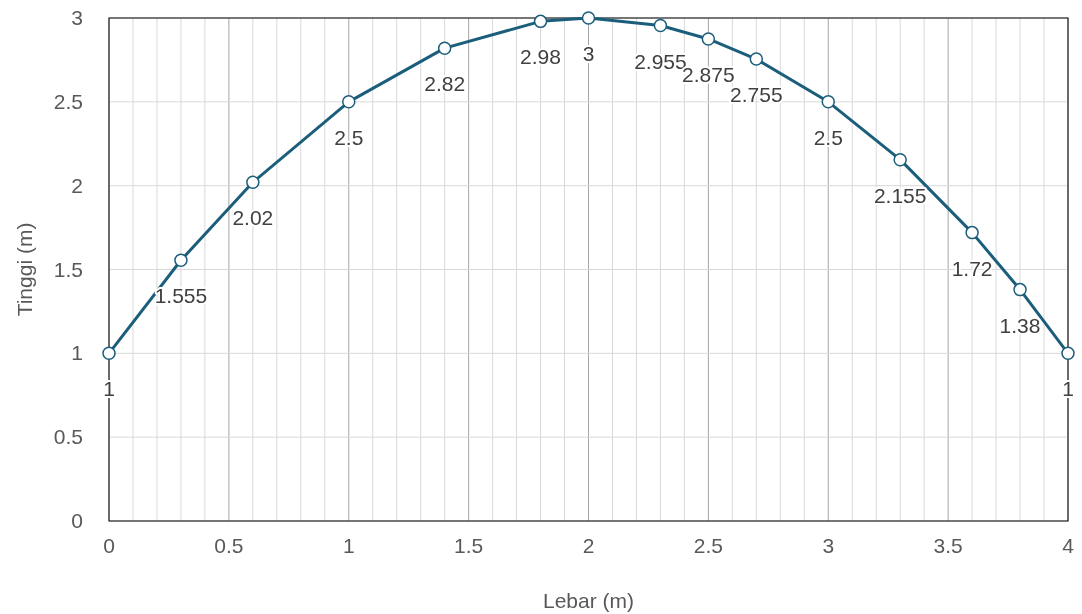 This screenshot has width=1082, height=614. Describe the element at coordinates (109, 545) in the screenshot. I see `x-tick-label: 0` at that location.